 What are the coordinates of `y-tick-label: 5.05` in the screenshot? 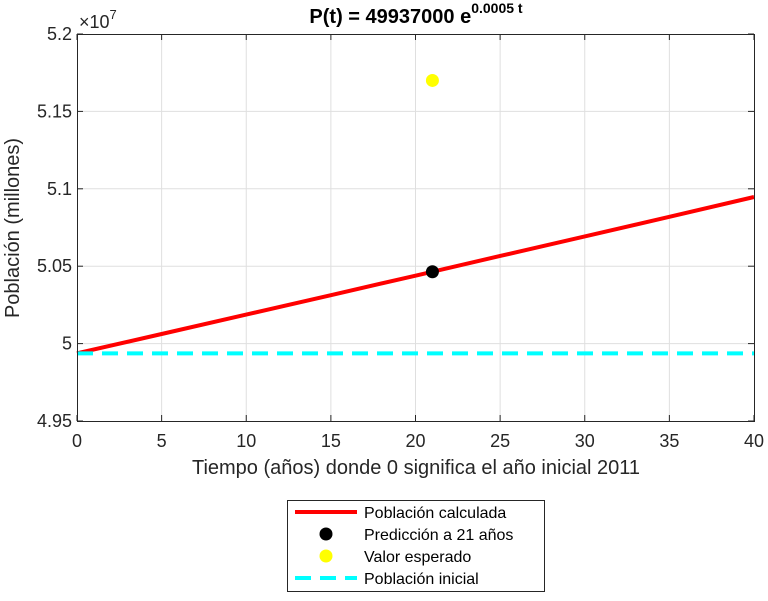 It's located at (54, 266).